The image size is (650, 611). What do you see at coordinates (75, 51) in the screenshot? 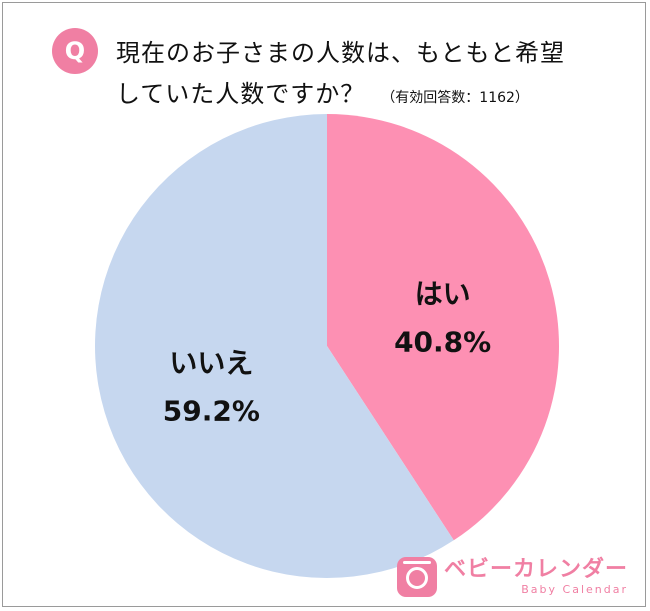
I see `question-badge: Q` at bounding box center [75, 51].